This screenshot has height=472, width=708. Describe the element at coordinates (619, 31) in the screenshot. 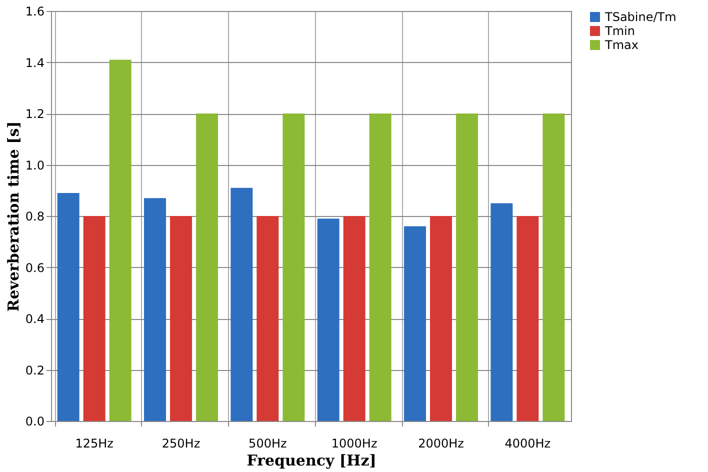

I see `legend-label: Tmin` at that location.